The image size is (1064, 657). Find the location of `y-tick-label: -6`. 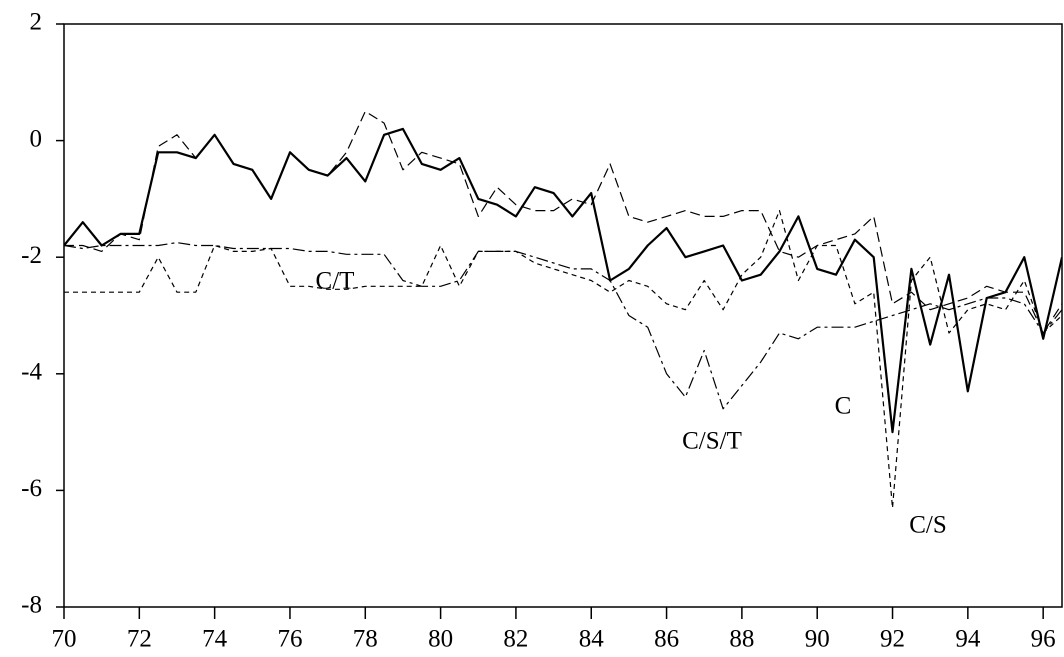

y-tick-label: -6 is located at coordinates (31, 488).